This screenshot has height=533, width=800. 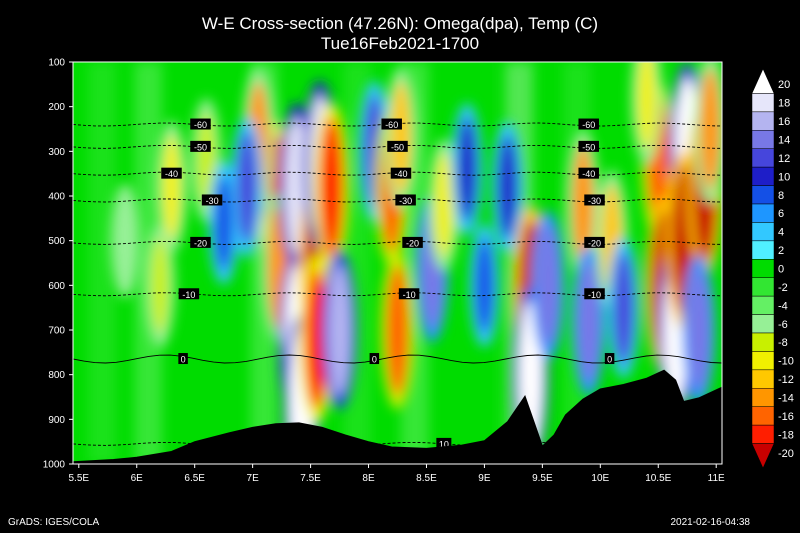 What do you see at coordinates (101, 263) in the screenshot?
I see `background-band` at bounding box center [101, 263].